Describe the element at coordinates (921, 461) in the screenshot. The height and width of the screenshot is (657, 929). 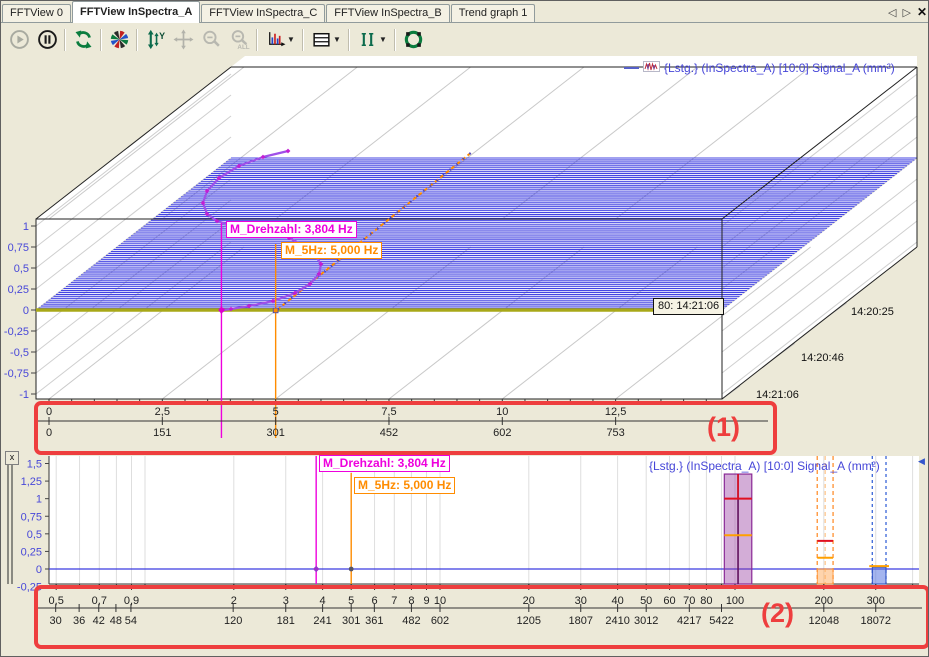
I see `scroll-left-icon: ◀` at that location.